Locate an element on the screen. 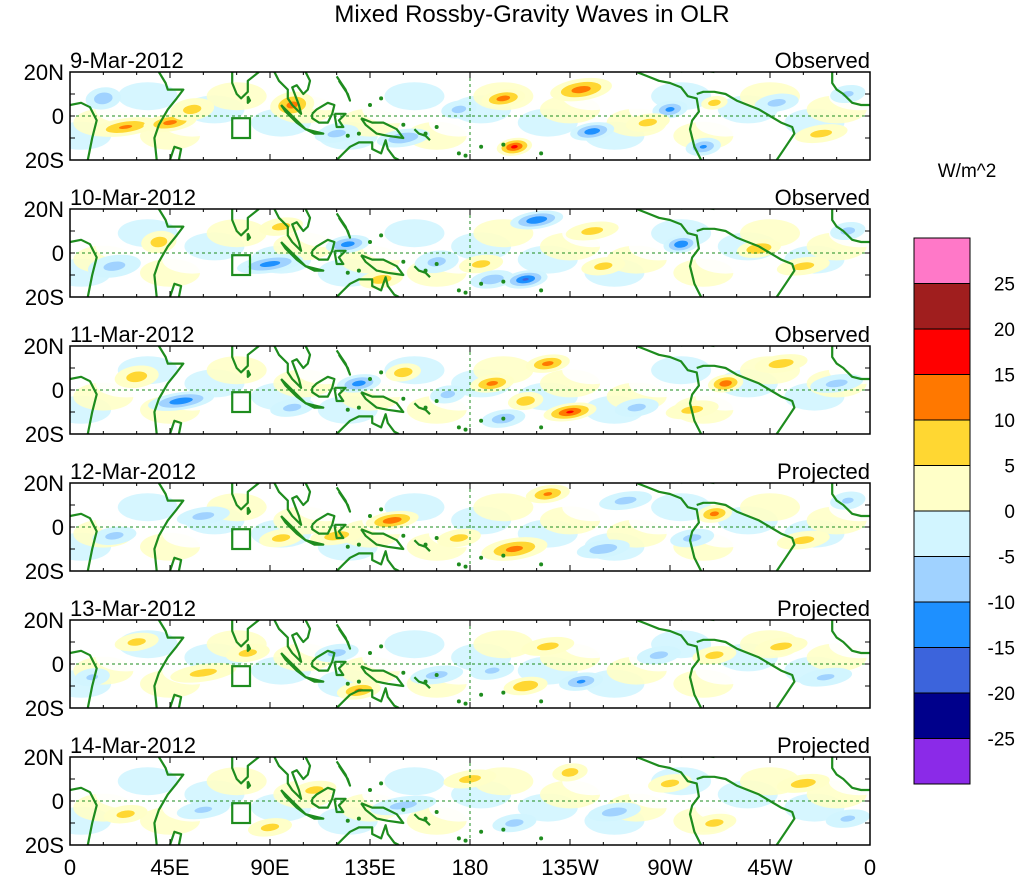  panel-date: 14-Mar-2012 is located at coordinates (133, 745).